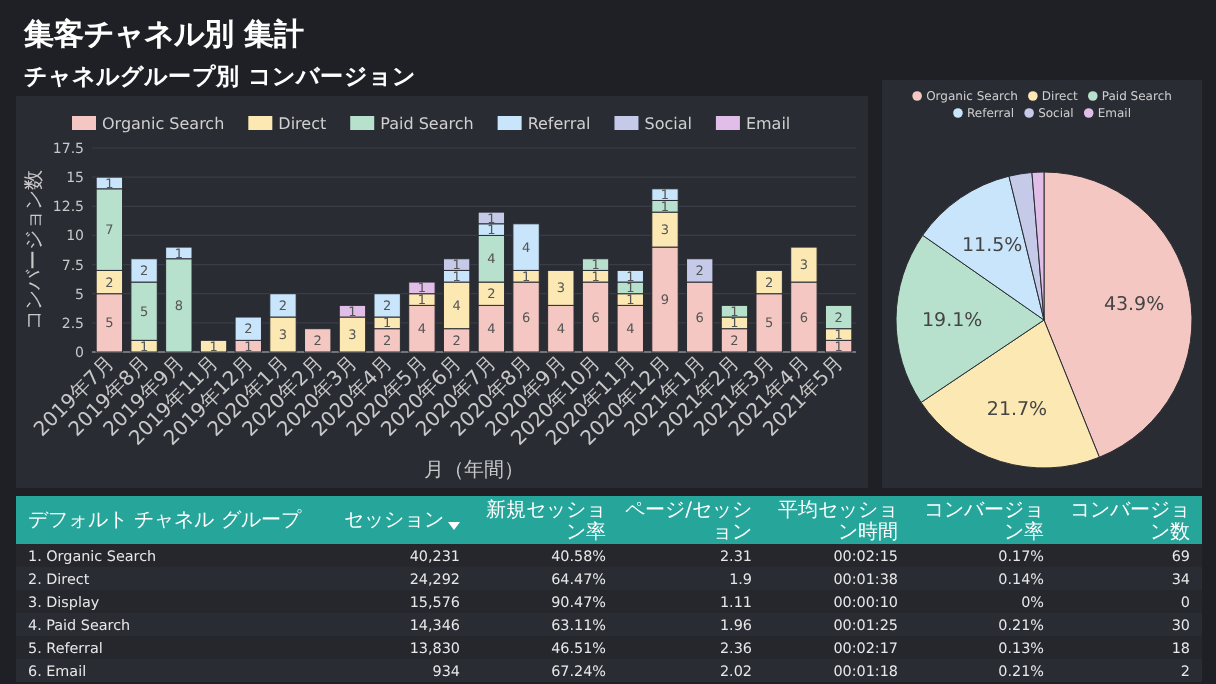 The image size is (1216, 684). What do you see at coordinates (163, 34) in the screenshot?
I see `chart-title: 集客チャネル別 集計` at bounding box center [163, 34].